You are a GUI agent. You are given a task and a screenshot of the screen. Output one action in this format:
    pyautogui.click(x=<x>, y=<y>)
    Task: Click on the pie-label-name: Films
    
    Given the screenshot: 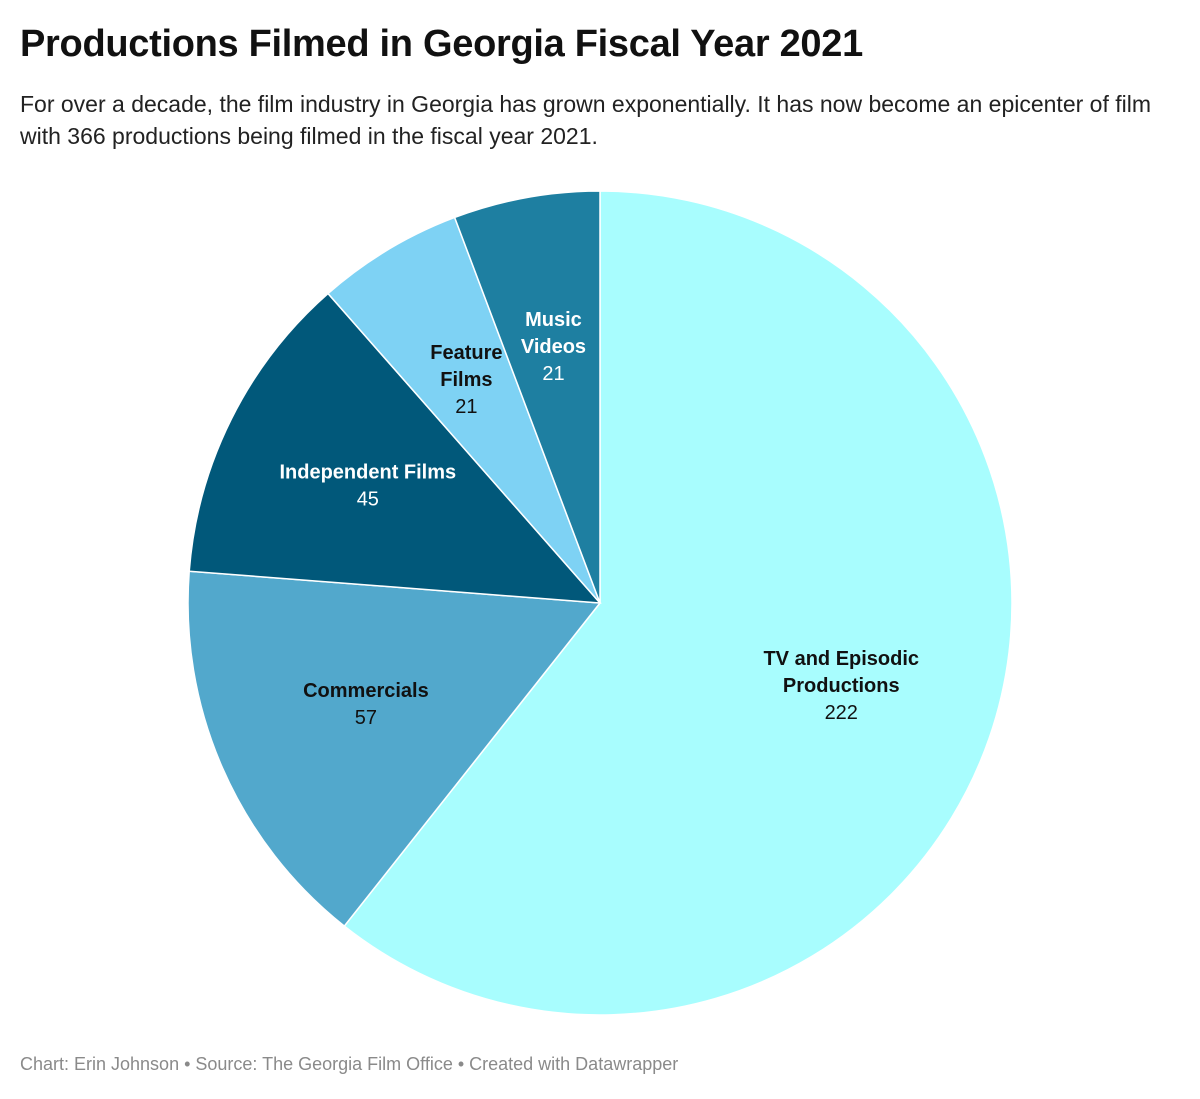 What is the action you would take?
    pyautogui.click(x=466, y=380)
    